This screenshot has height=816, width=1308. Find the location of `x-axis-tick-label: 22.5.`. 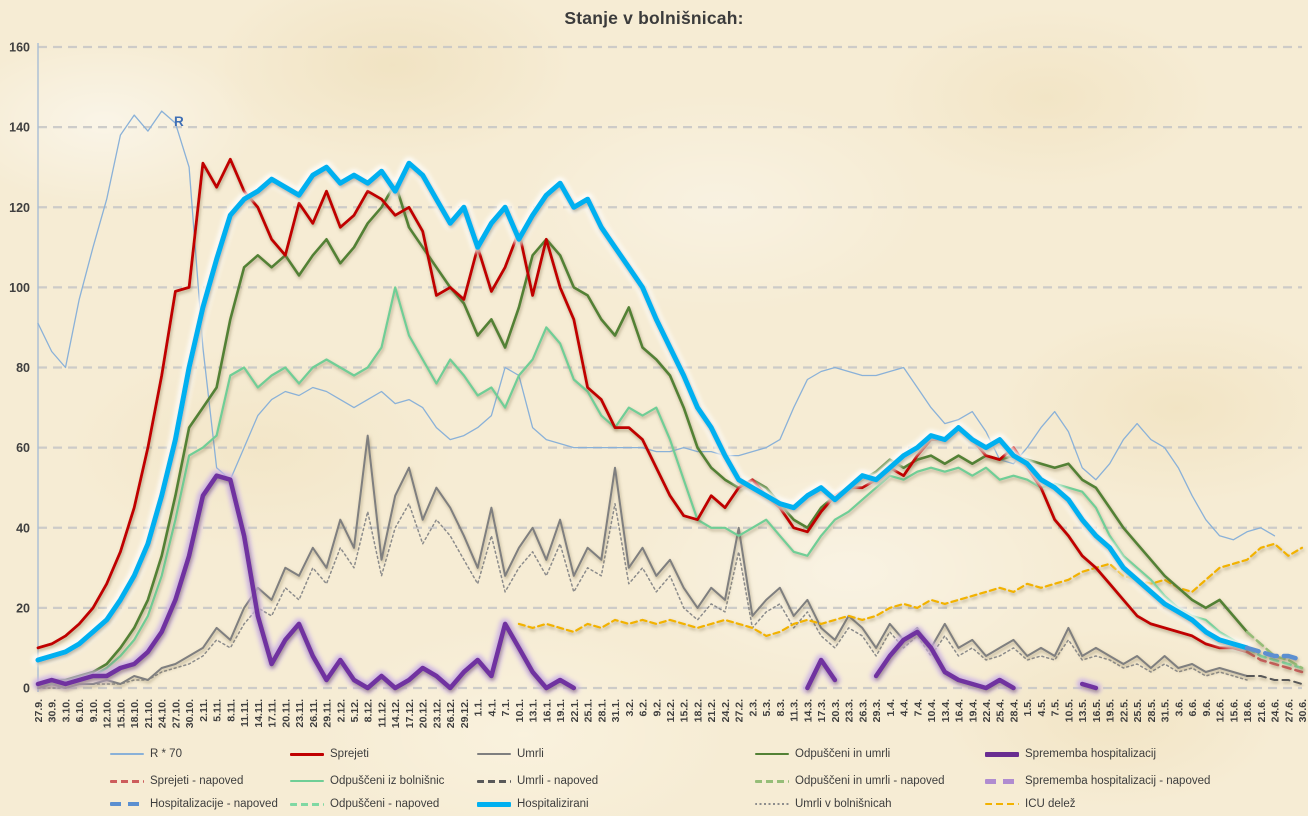

x-axis-tick-label: 22.5. is located at coordinates (1124, 710).